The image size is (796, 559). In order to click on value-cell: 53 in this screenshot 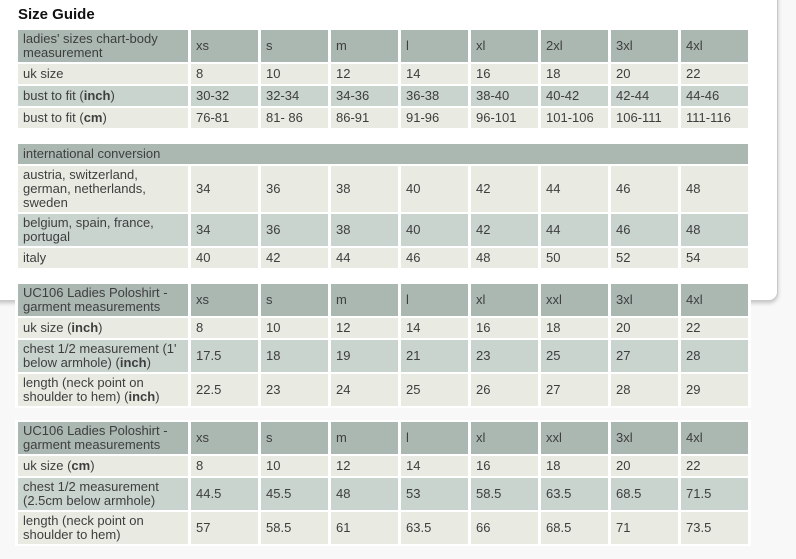, I will do `click(434, 494)`.